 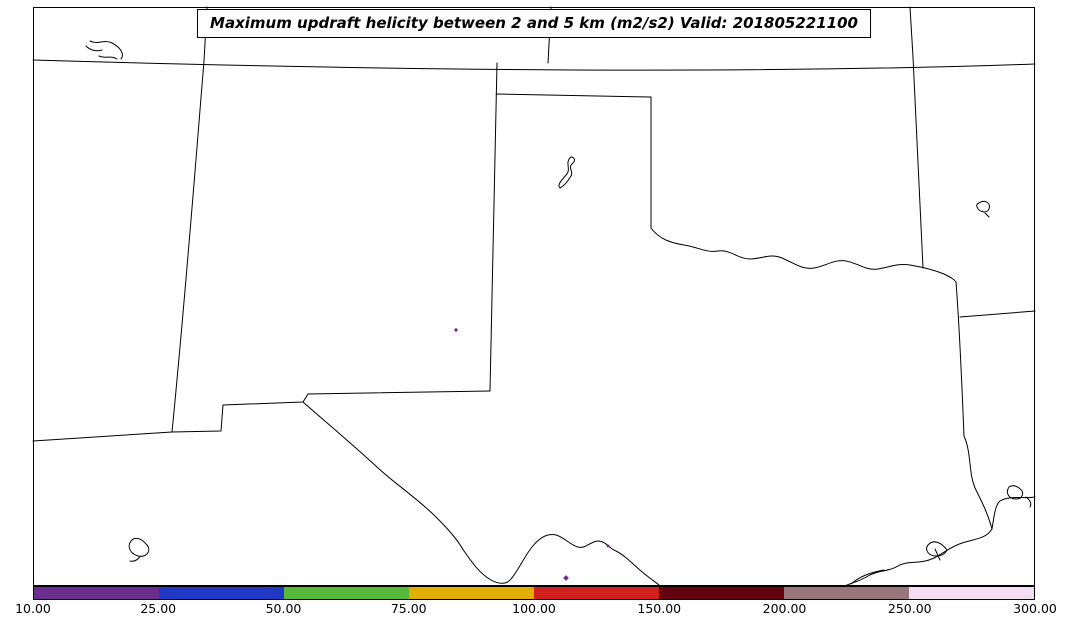 What do you see at coordinates (983, 209) in the screenshot?
I see `lake-ozark` at bounding box center [983, 209].